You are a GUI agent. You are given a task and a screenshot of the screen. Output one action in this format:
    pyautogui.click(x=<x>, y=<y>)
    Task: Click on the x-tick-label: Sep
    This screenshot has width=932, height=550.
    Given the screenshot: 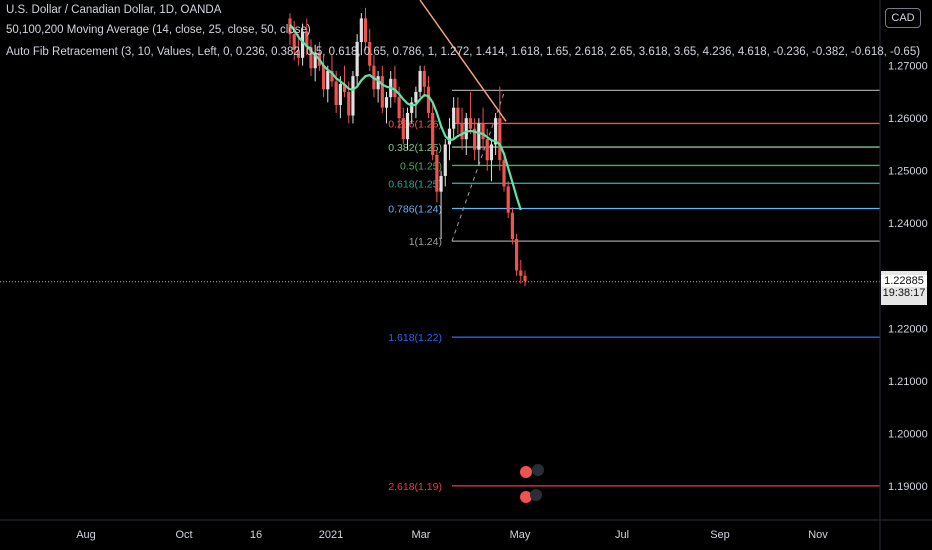 What is the action you would take?
    pyautogui.click(x=720, y=535)
    